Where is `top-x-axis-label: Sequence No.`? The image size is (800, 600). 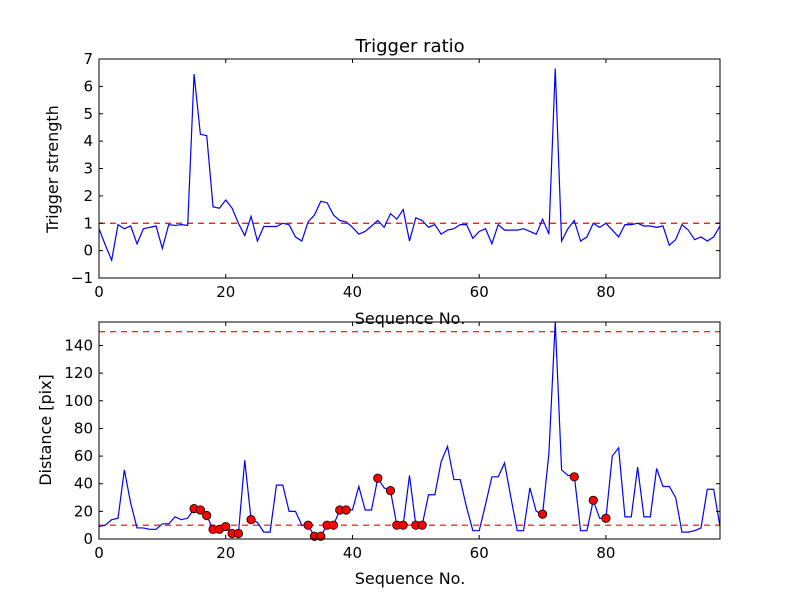 top-x-axis-label: Sequence No. is located at coordinates (410, 318).